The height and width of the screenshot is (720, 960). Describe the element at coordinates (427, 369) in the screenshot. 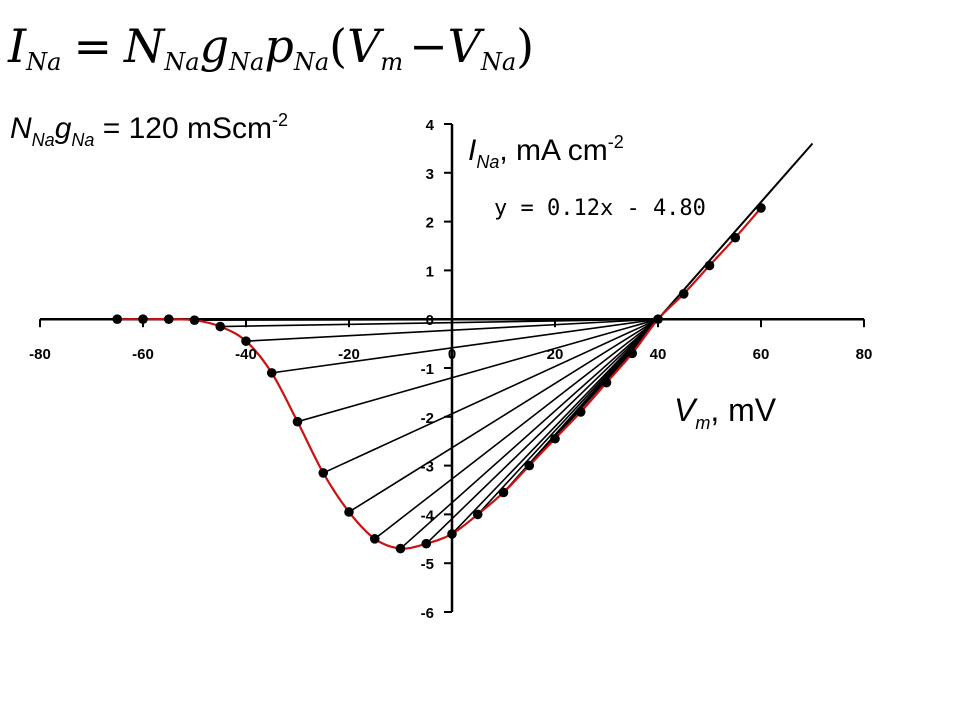

I see `y-tick-label: -1` at that location.